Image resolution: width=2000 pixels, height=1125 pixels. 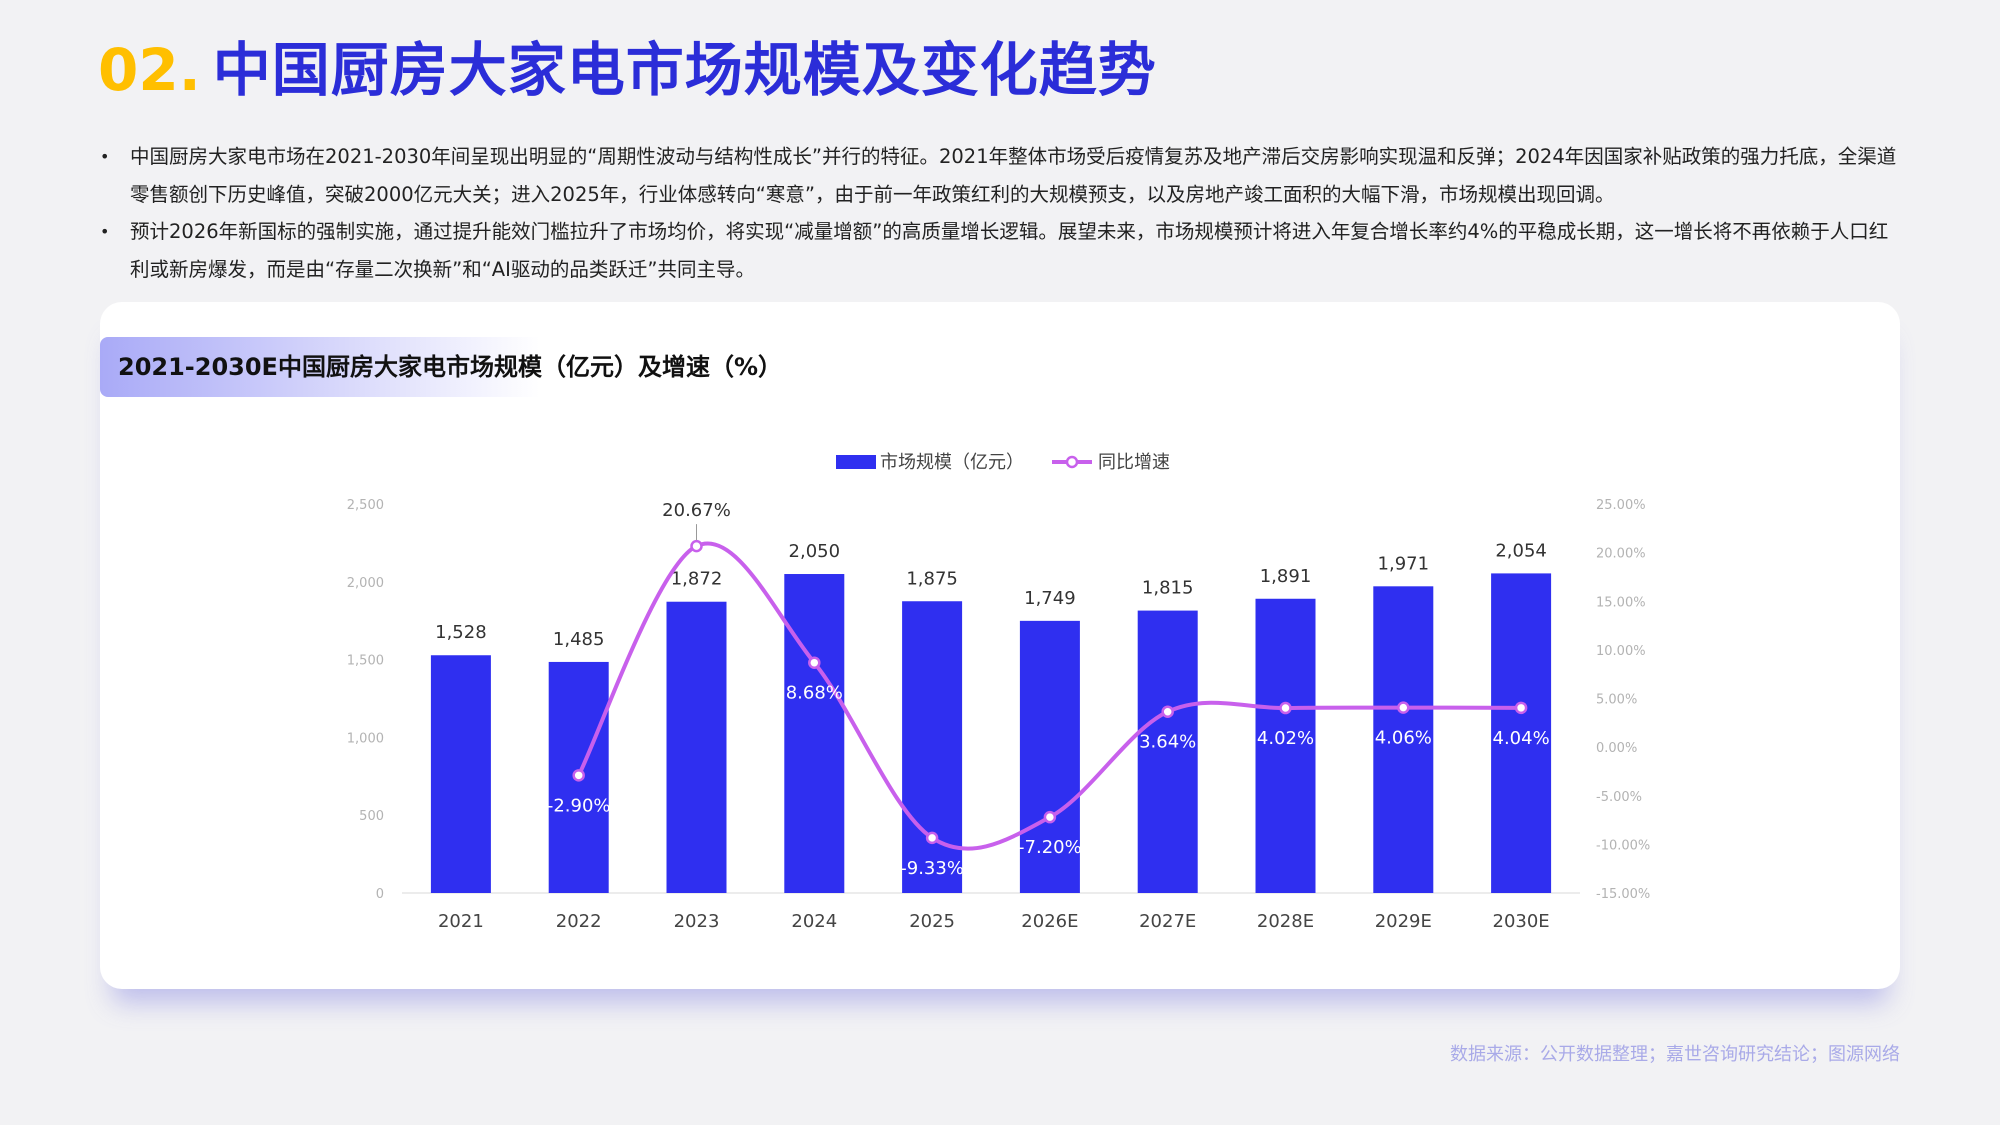 What do you see at coordinates (1521, 921) in the screenshot?
I see `x-tick-label: 2030E` at bounding box center [1521, 921].